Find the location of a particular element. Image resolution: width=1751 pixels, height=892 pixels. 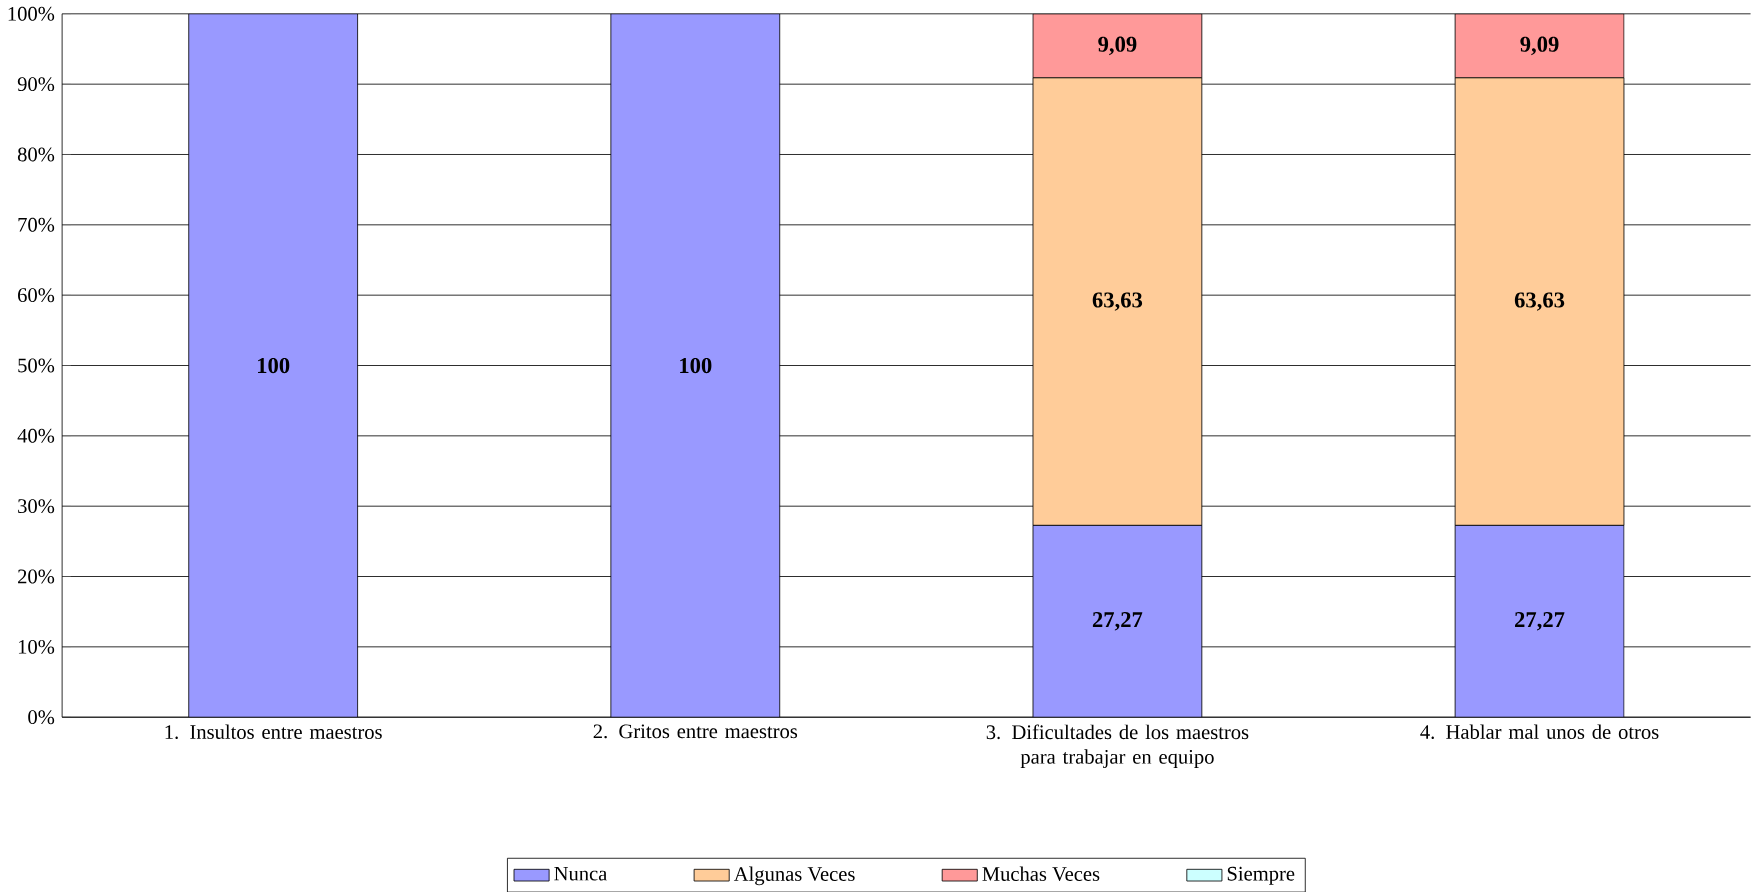

y-tick-label: 40% is located at coordinates (36, 435).